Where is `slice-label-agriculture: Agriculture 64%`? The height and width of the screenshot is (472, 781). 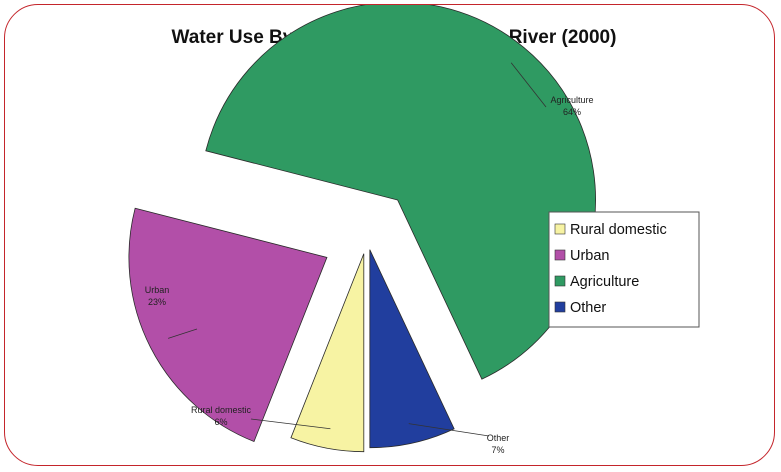
slice-label-agriculture: Agriculture 64% is located at coordinates (571, 106).